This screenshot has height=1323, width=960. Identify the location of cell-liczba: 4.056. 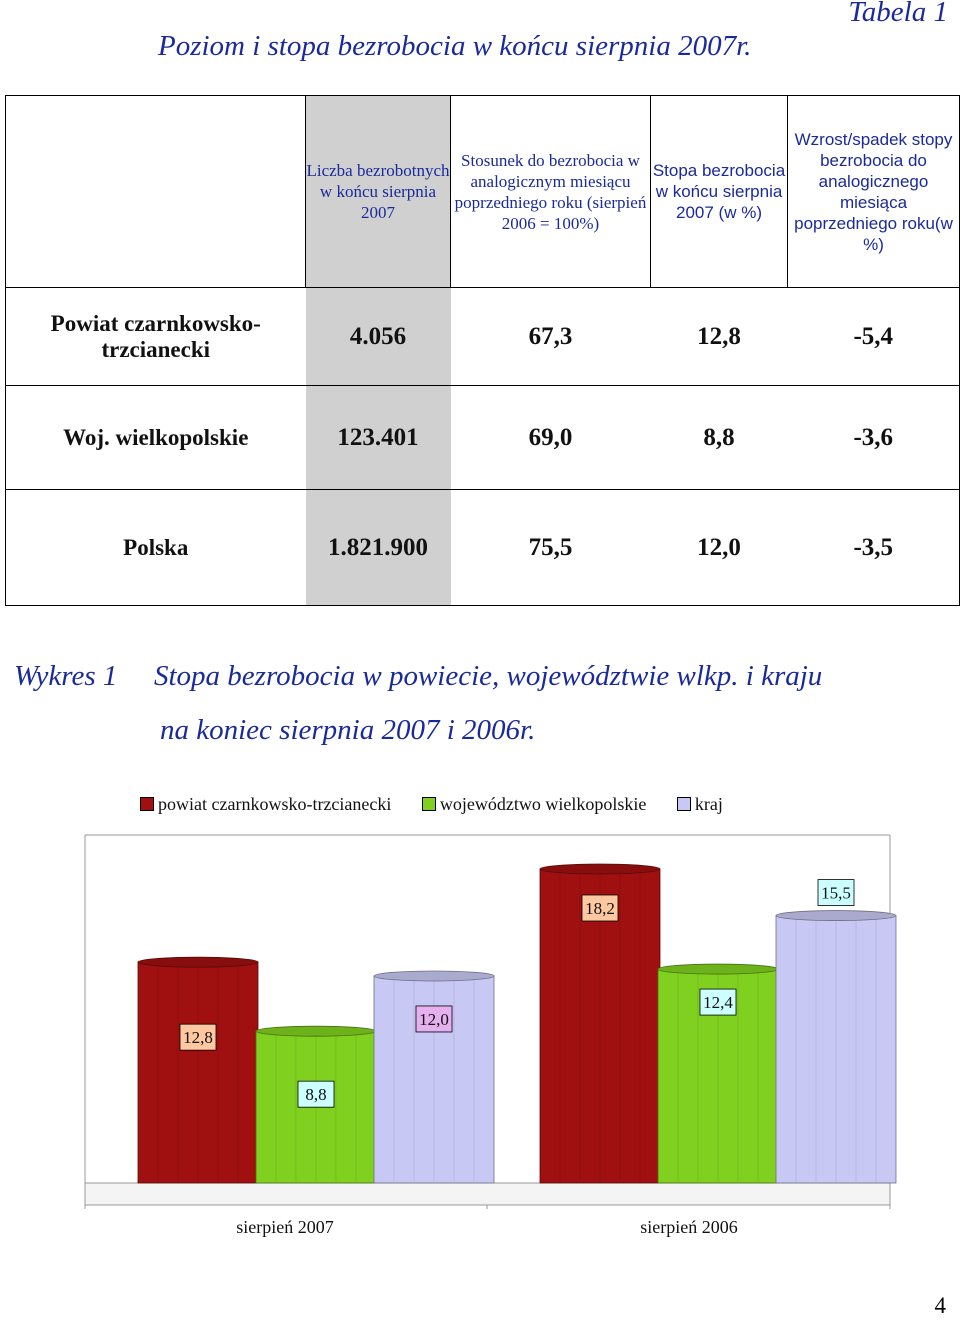
(378, 336).